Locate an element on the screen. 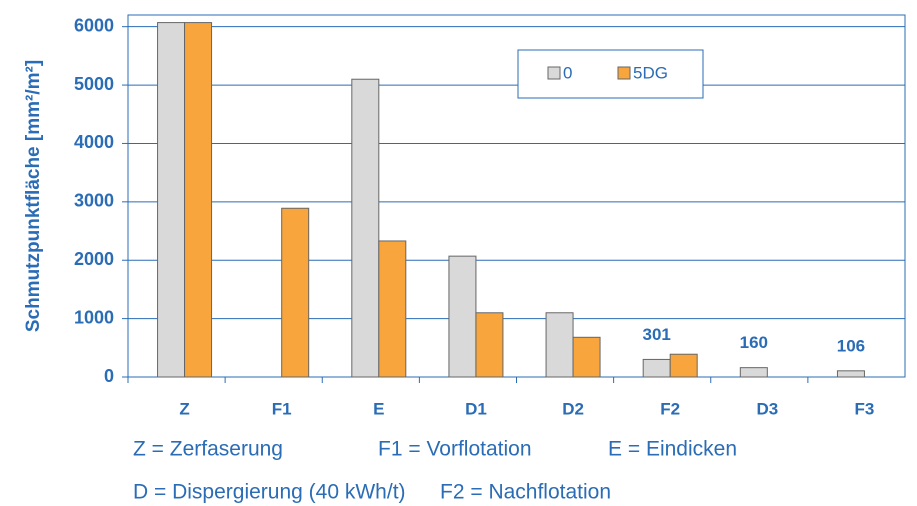  y-tick-label: 6000 is located at coordinates (94, 25).